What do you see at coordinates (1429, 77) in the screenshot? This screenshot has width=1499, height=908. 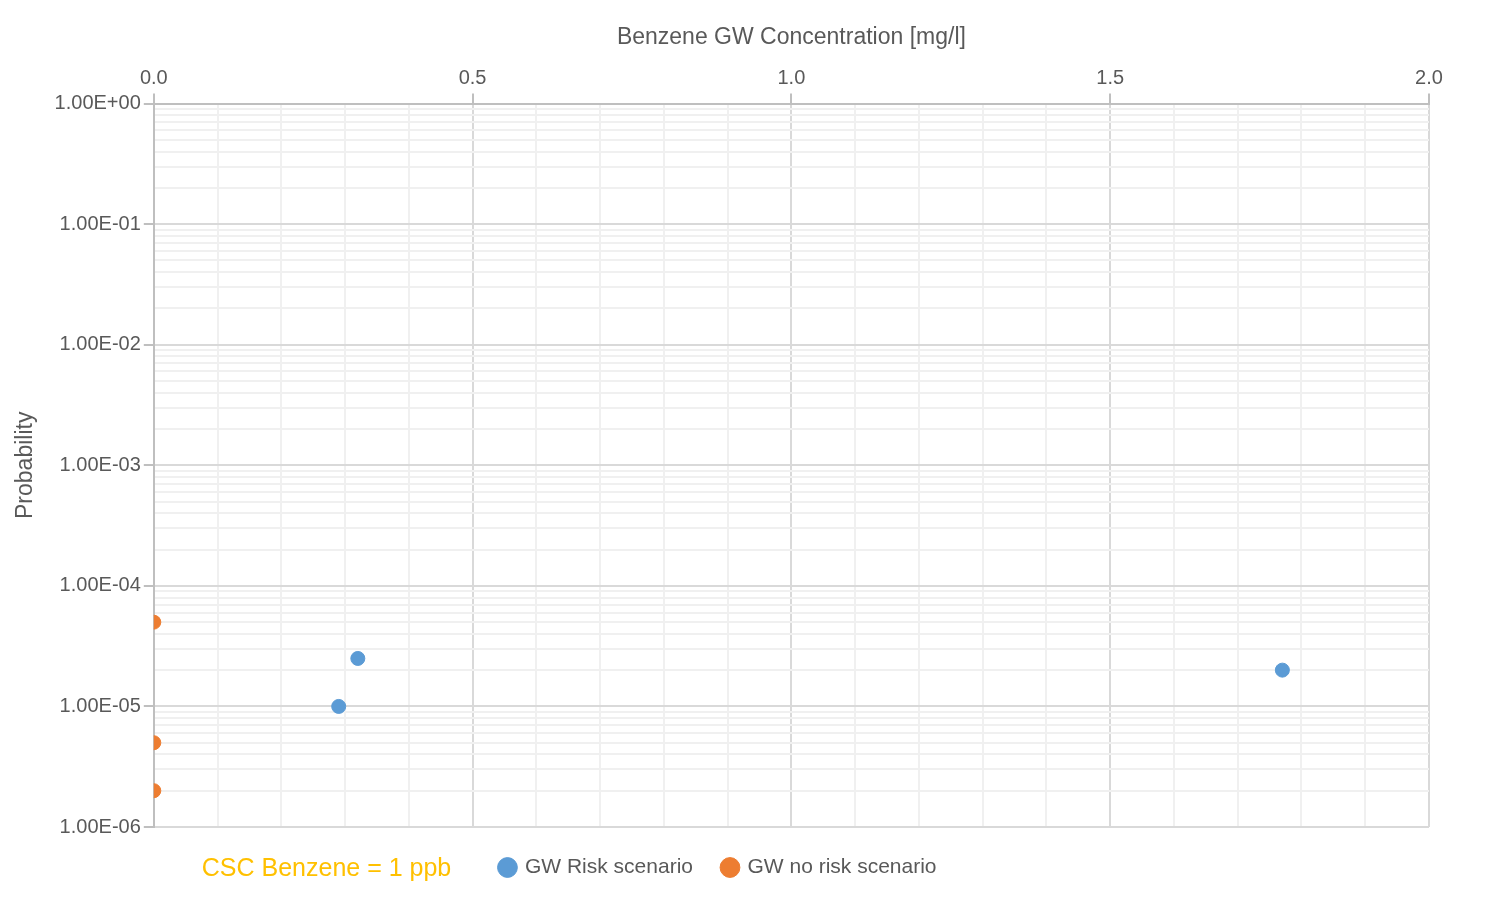 I see `x-tick-label: 2.0` at bounding box center [1429, 77].